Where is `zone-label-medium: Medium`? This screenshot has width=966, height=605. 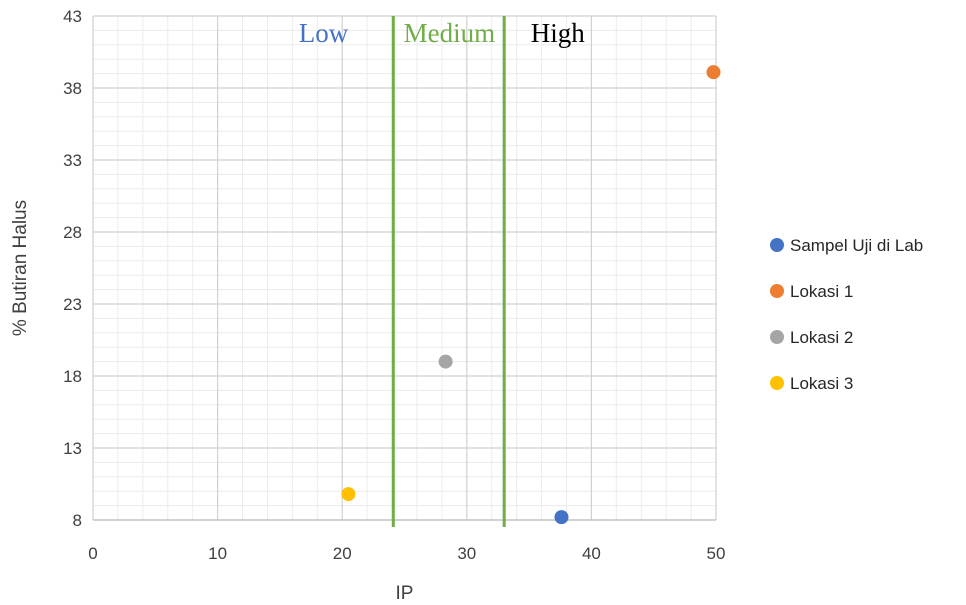 zone-label-medium: Medium is located at coordinates (450, 33).